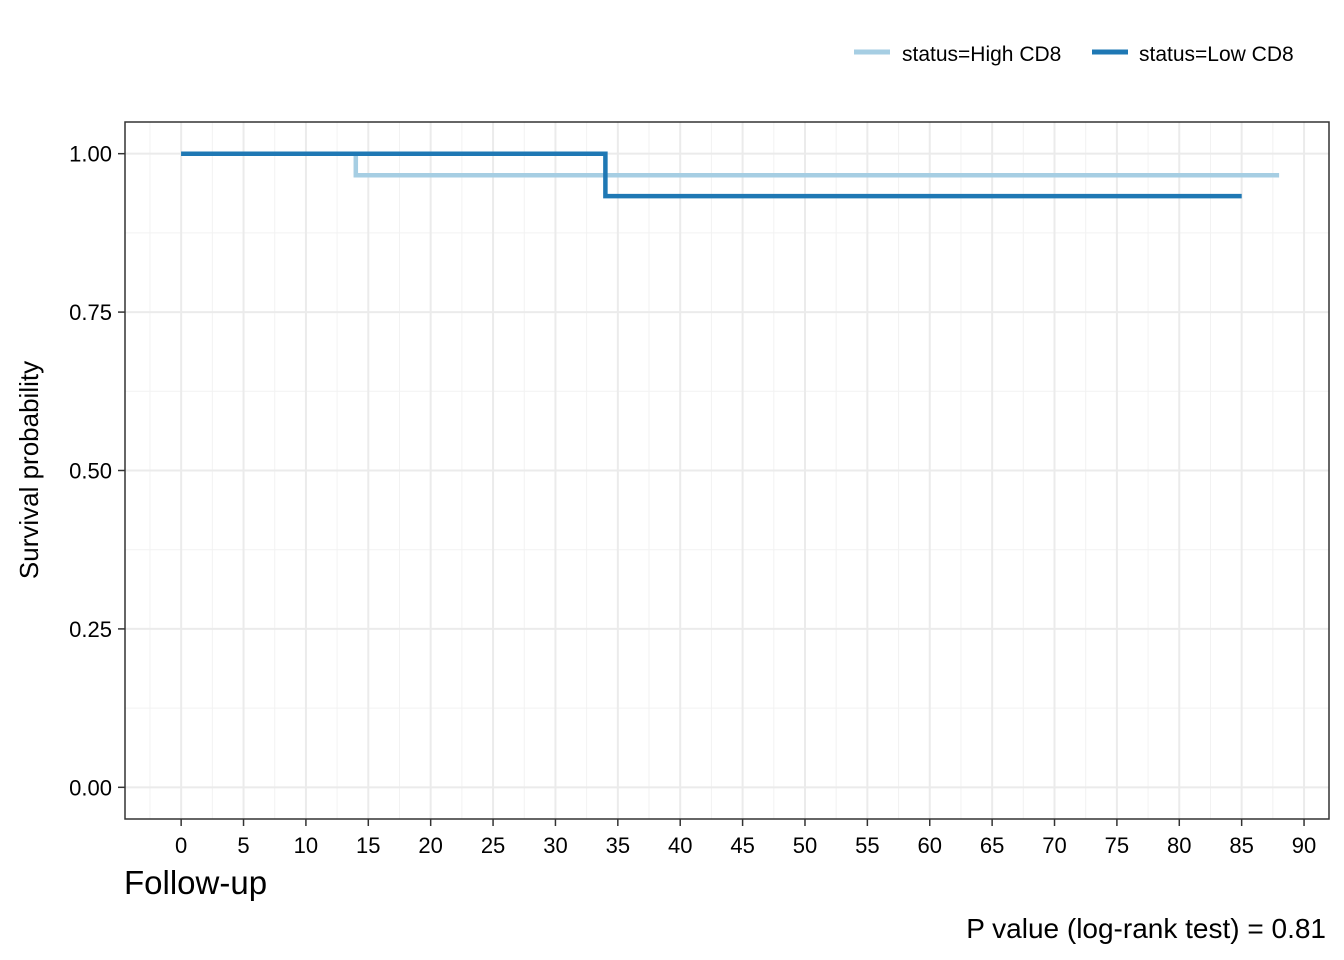  Describe the element at coordinates (90, 312) in the screenshot. I see `y-tick-label: 0.75` at that location.